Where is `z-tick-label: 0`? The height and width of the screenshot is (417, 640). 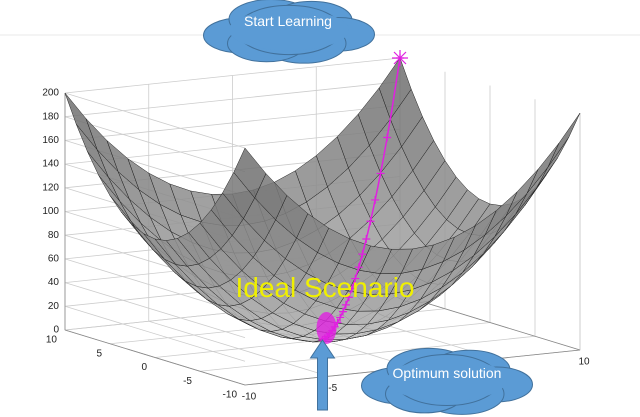
z-tick-label: 0 is located at coordinates (56, 330).